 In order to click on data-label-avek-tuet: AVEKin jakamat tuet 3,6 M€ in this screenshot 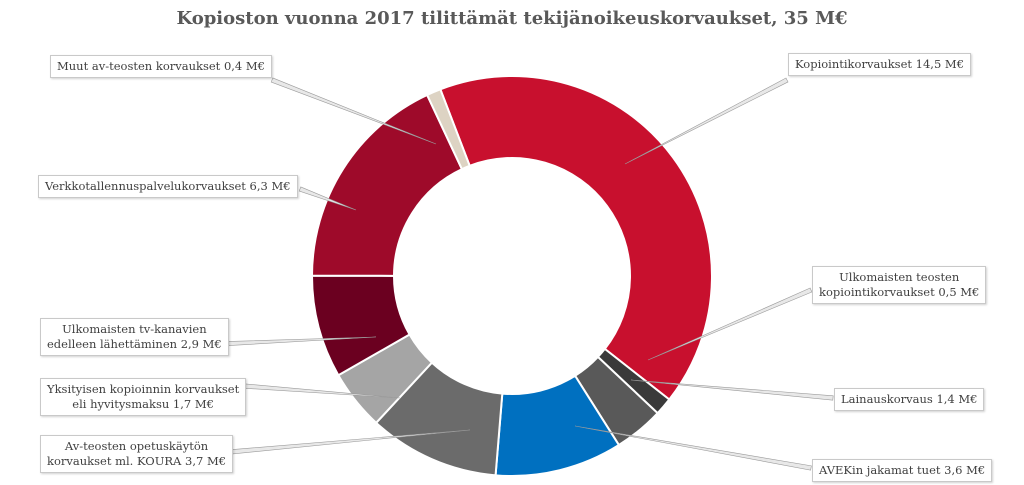, I will do `click(902, 470)`.